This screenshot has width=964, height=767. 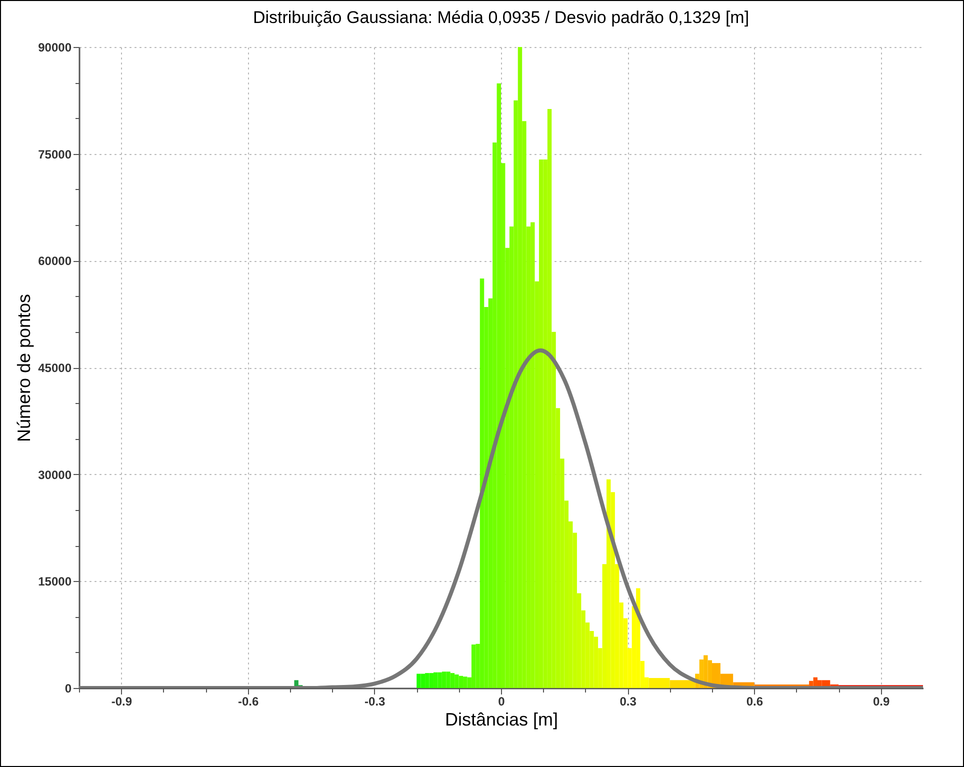 What do you see at coordinates (55, 475) in the screenshot?
I see `y-tick-label: 30000` at bounding box center [55, 475].